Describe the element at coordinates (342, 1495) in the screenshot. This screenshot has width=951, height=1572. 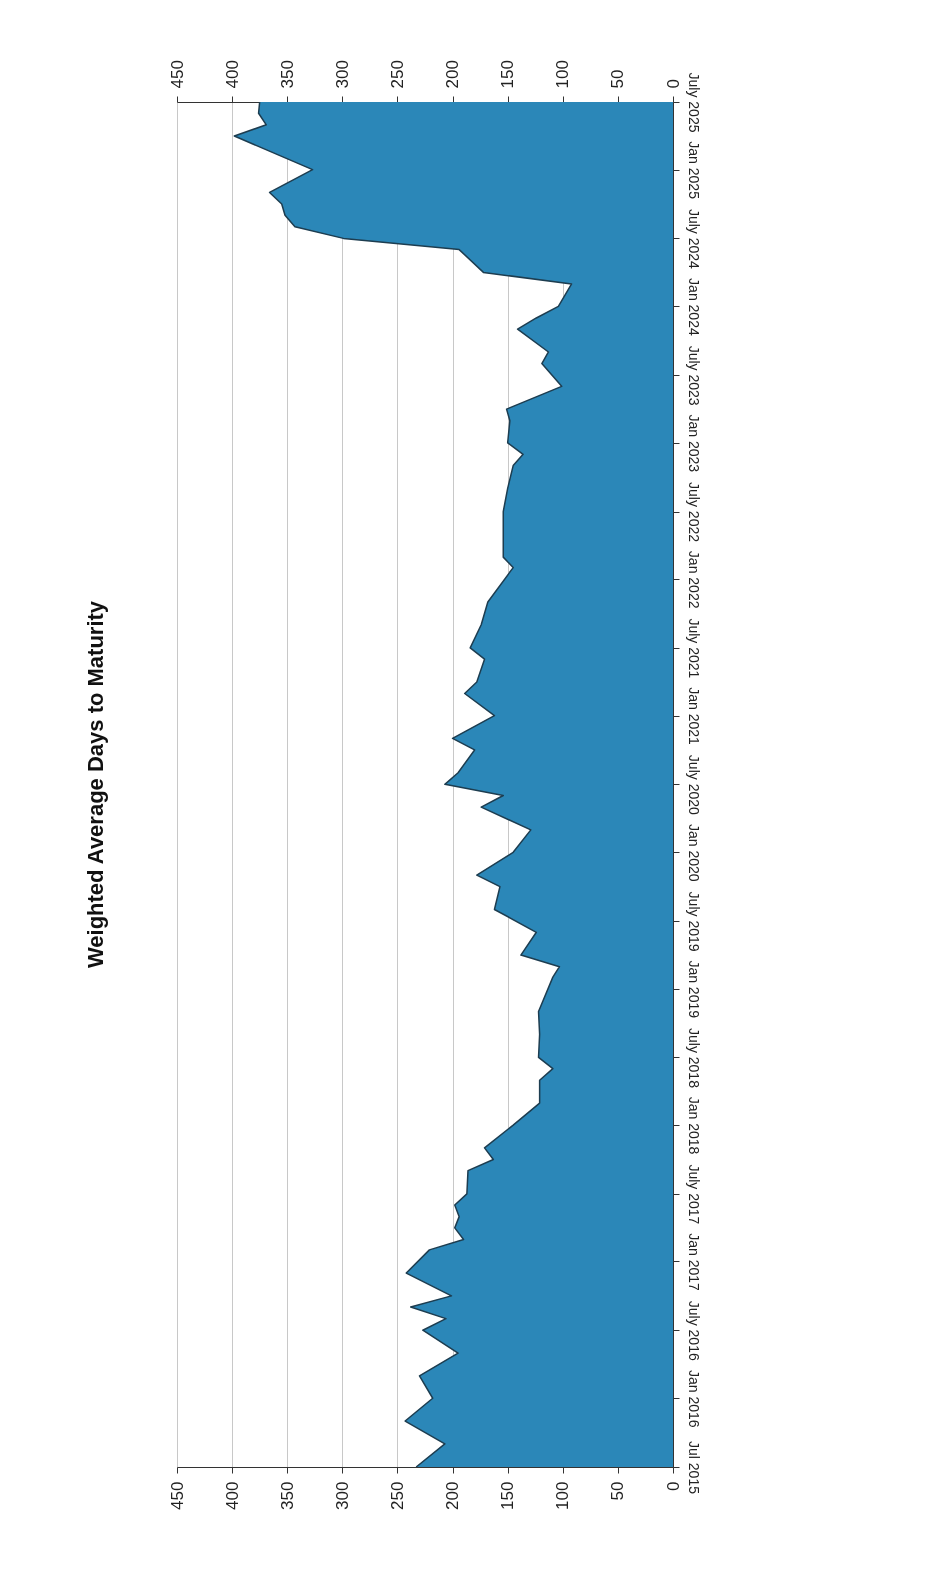
I see `x2-tick-label: 300` at that location.